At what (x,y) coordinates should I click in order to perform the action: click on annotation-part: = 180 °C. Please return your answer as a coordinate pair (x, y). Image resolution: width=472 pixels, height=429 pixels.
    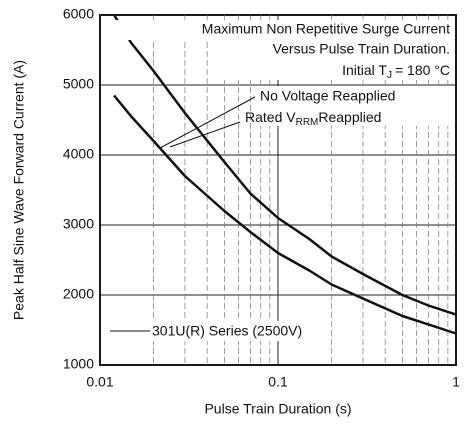
    Looking at the image, I should click on (422, 70).